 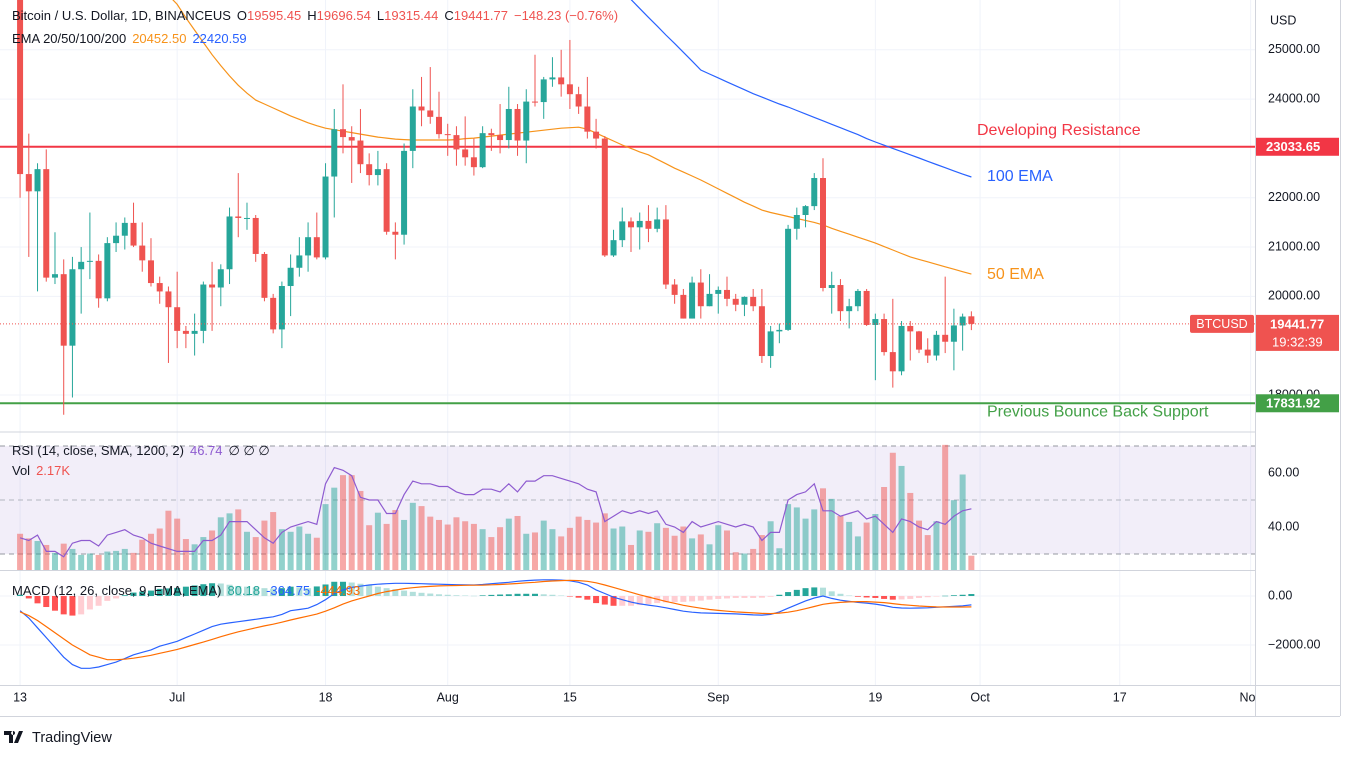 What do you see at coordinates (480, 15) in the screenshot?
I see `ohlc-value: 19441.77` at bounding box center [480, 15].